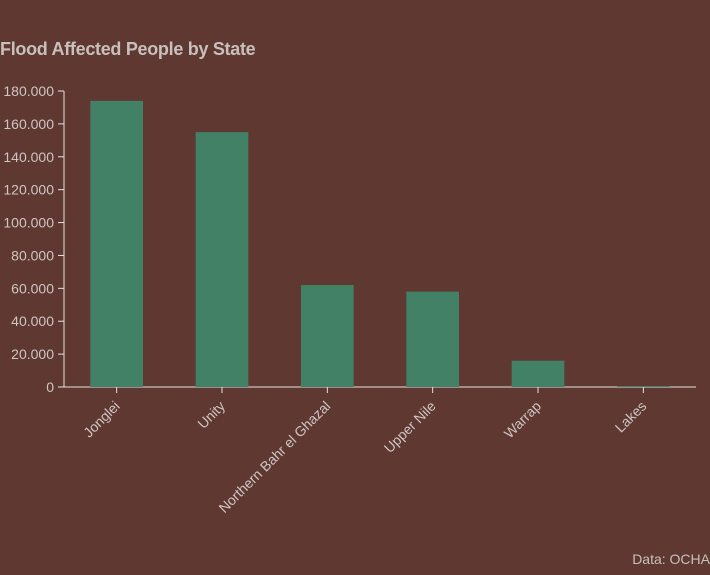  I want to click on x-tick-label: Warrap, so click(523, 420).